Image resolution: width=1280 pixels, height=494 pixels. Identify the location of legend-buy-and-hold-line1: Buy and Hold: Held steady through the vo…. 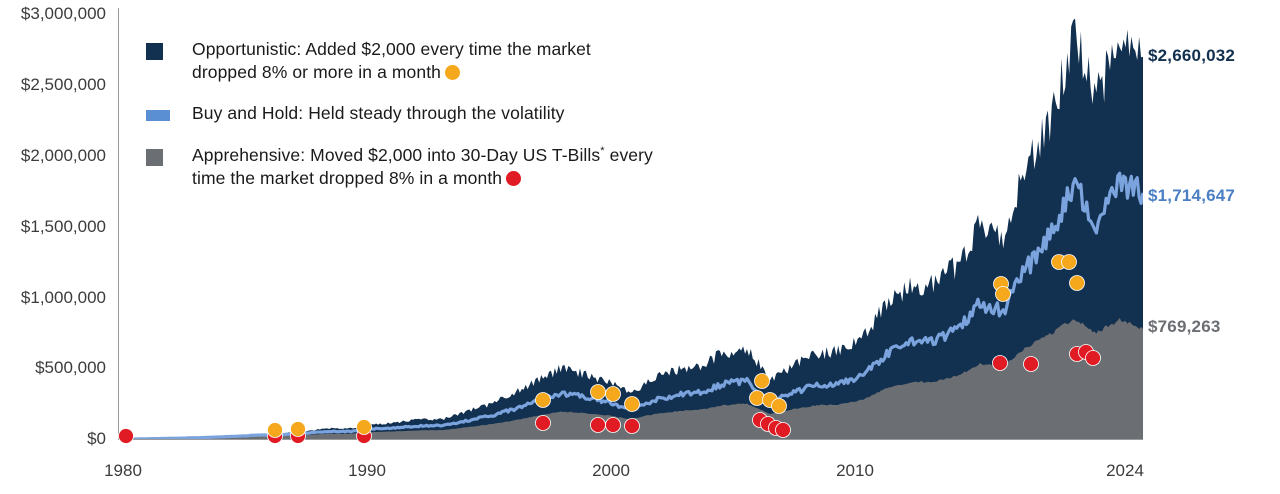
(378, 112).